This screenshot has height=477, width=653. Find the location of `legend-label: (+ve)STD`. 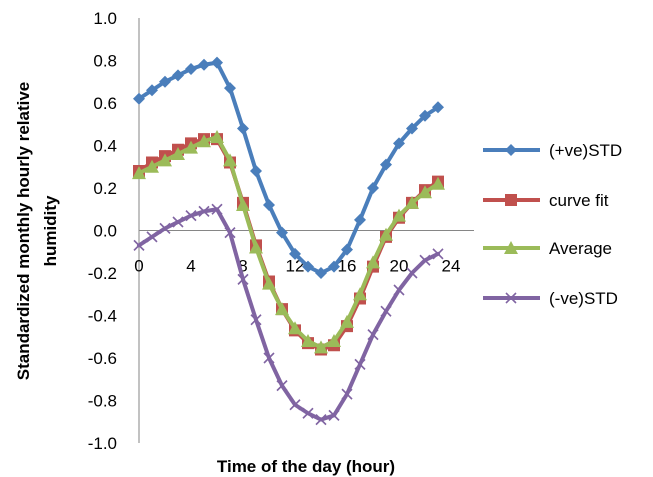

legend-label: (+ve)STD is located at coordinates (585, 150).